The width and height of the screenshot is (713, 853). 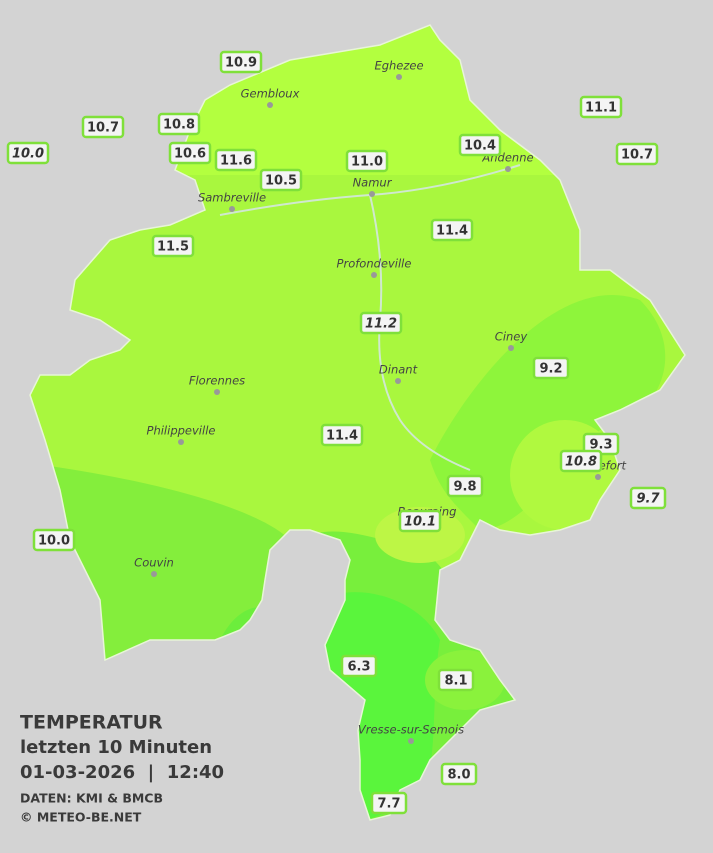 I want to click on station-value: 11.1, so click(x=601, y=108).